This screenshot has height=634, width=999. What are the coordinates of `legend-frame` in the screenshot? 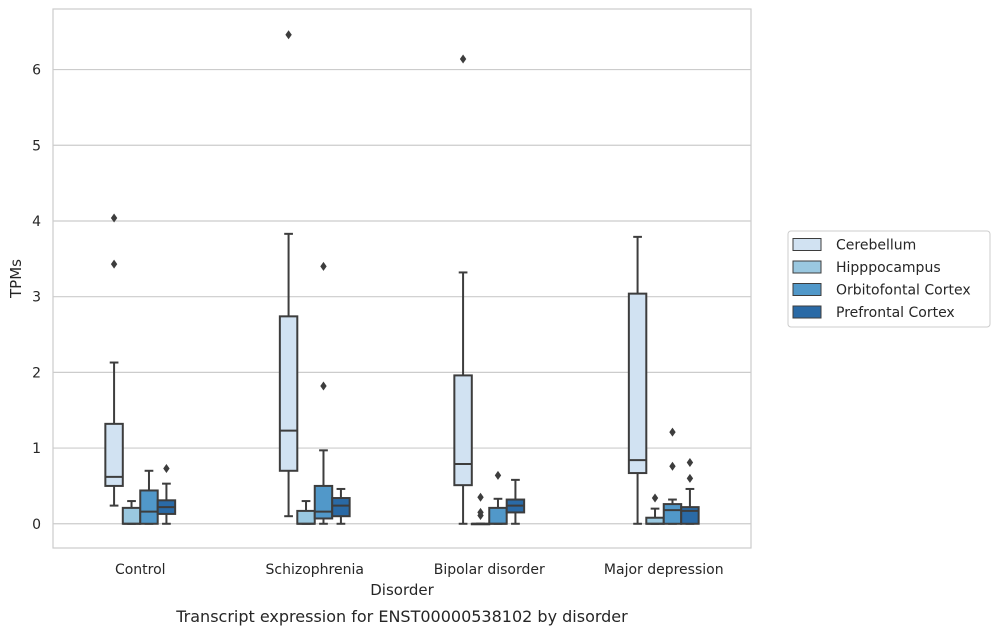 It's located at (889, 279).